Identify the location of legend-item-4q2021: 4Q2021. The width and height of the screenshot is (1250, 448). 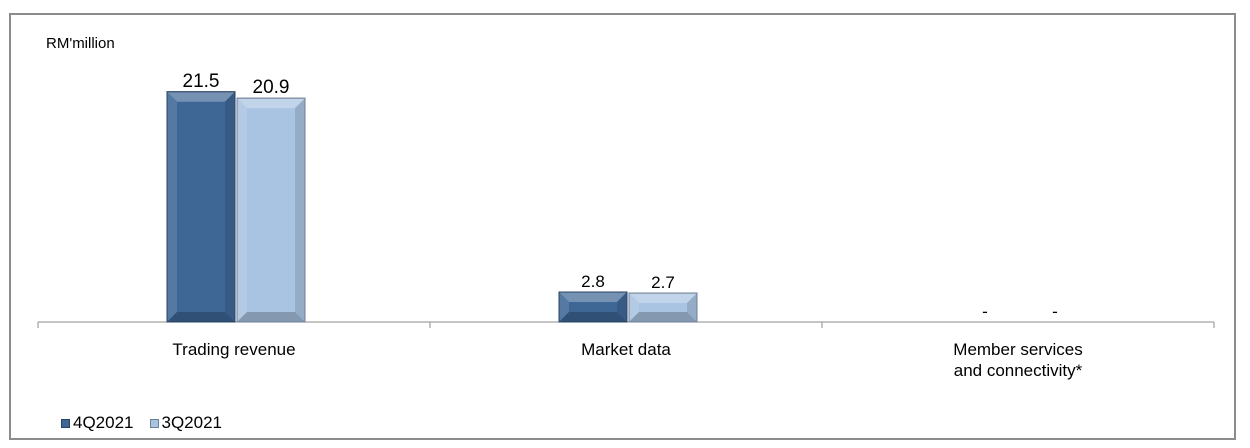
(97, 423).